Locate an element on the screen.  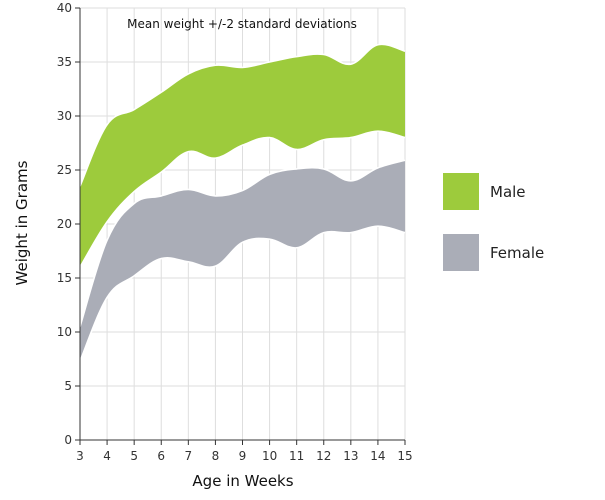
y-tick-label: 15 is located at coordinates (64, 278).